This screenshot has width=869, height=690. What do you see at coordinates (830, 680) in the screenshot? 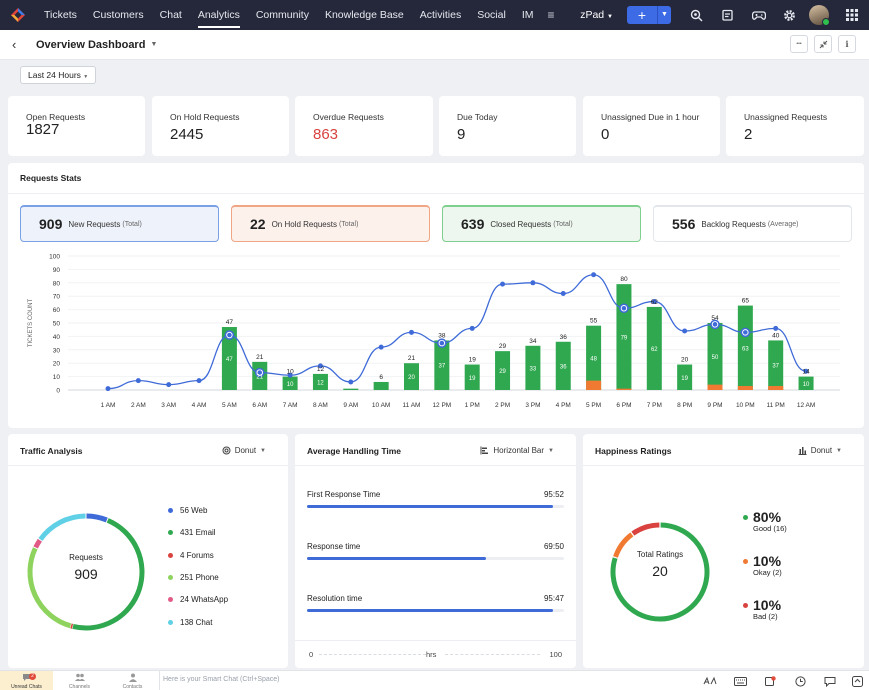
I see `chat-icon` at bounding box center [830, 680].